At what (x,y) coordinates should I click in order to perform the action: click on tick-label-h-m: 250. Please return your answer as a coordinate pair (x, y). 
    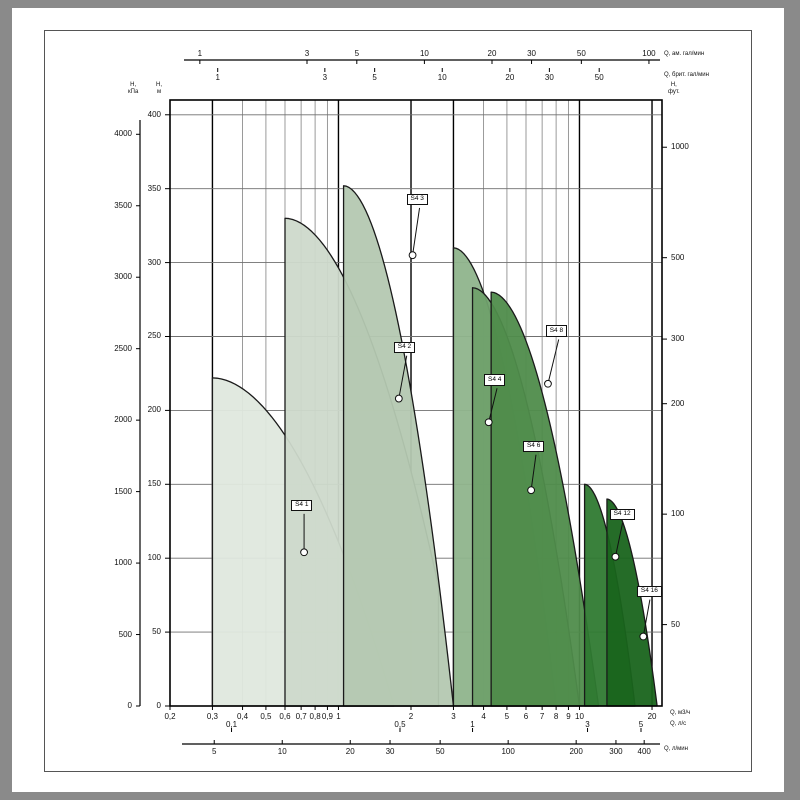
    Looking at the image, I should click on (154, 336).